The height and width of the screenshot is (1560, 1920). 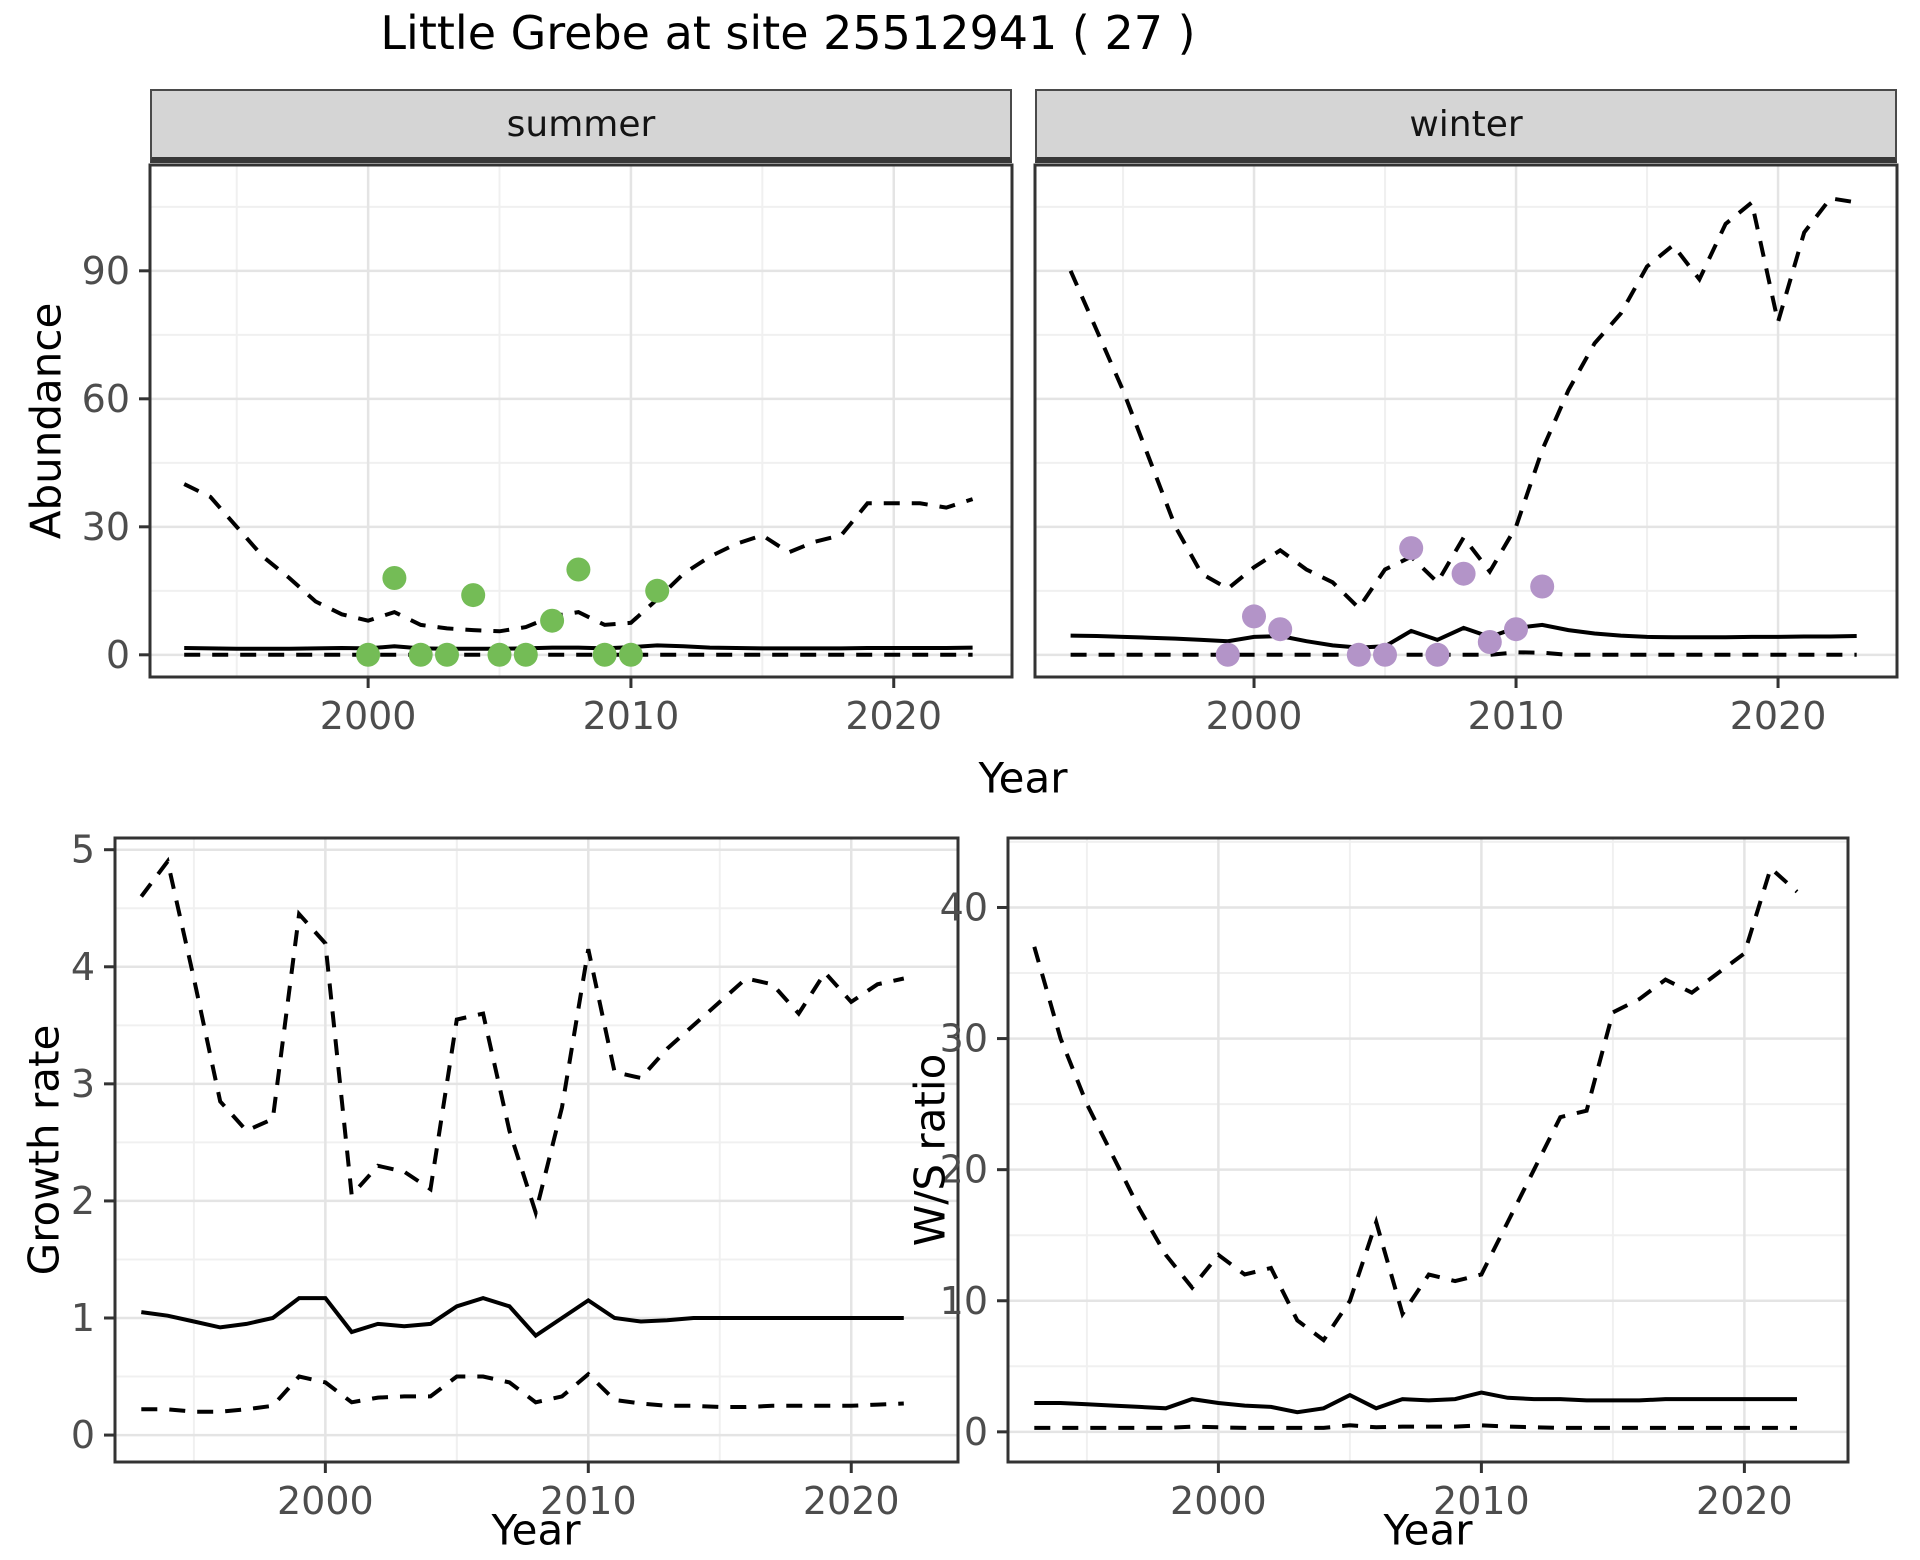 I want to click on ws-median-line, so click(x=1415, y=1402).